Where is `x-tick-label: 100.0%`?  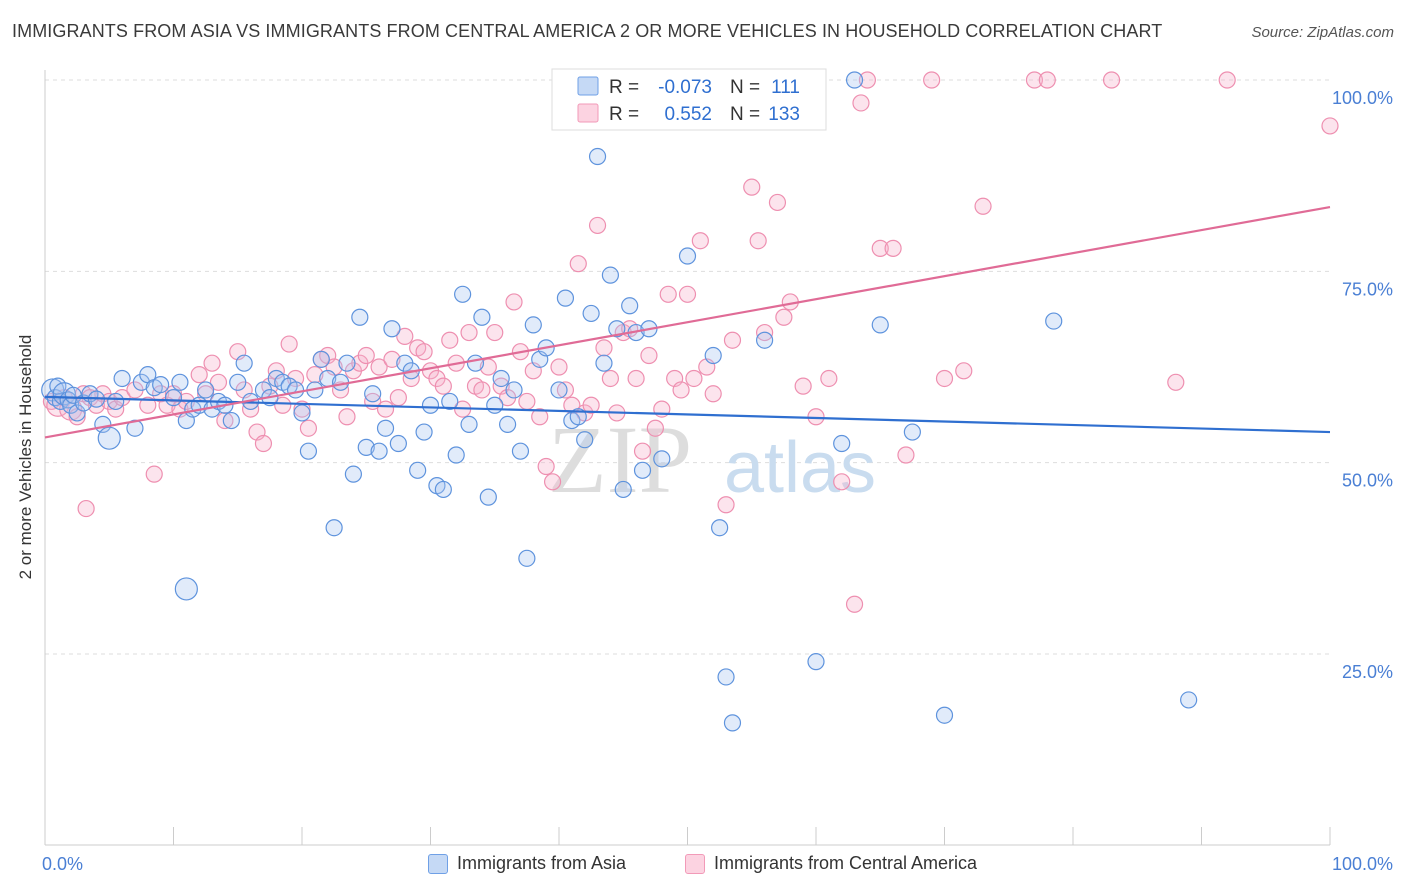 x-tick-label: 100.0% is located at coordinates (1362, 864).